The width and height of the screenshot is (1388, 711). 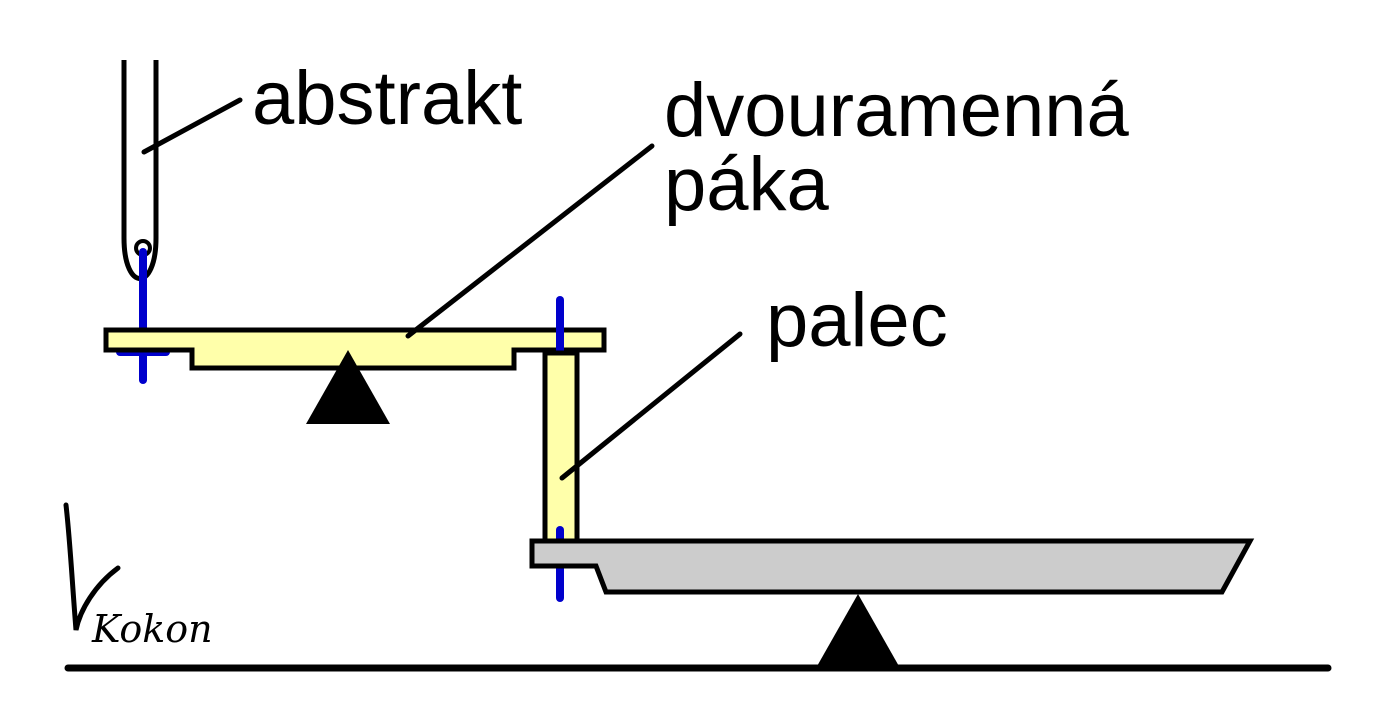 What do you see at coordinates (858, 631) in the screenshot?
I see `lower-fulcrum` at bounding box center [858, 631].